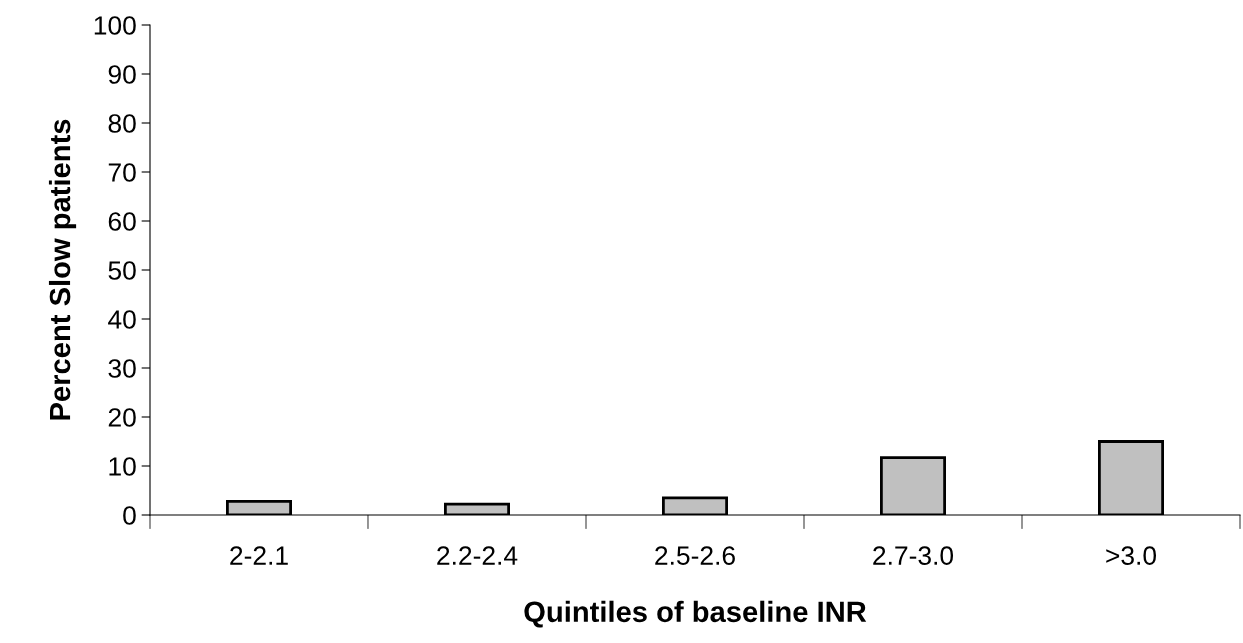  What do you see at coordinates (122, 221) in the screenshot?
I see `y-tick-label: 60` at bounding box center [122, 221].